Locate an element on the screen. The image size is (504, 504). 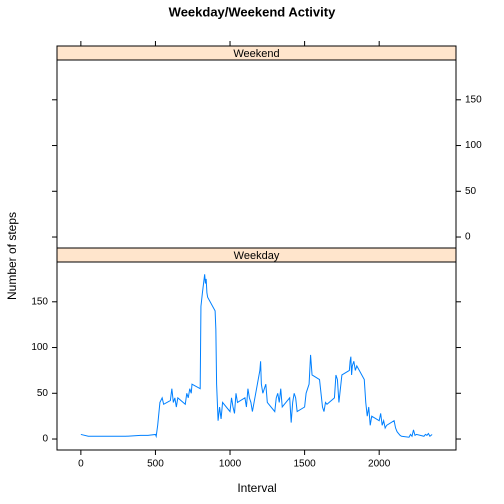
chart-title: Weekday/Weekend Activity is located at coordinates (252, 11).